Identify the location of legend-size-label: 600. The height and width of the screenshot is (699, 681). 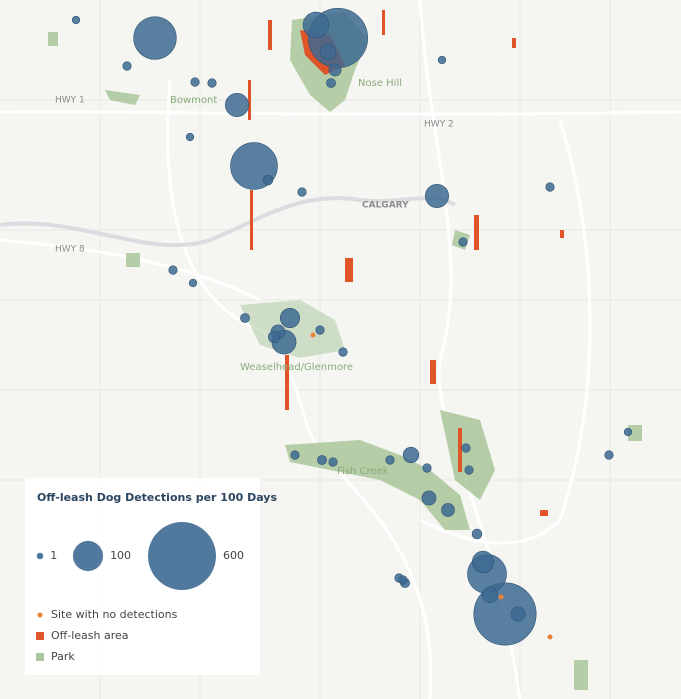
(233, 555).